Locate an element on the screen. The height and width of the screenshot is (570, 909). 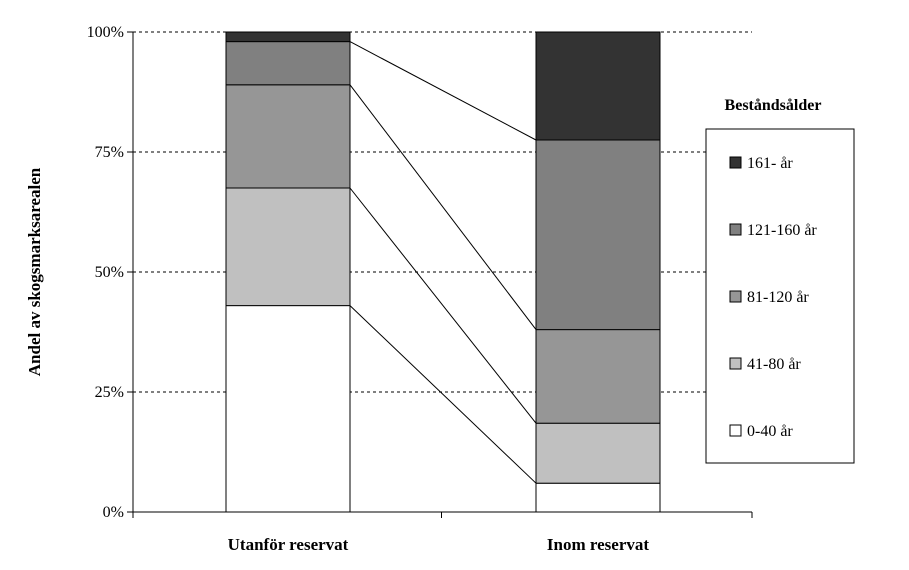
x-tick-label: Inom reservat is located at coordinates (598, 544).